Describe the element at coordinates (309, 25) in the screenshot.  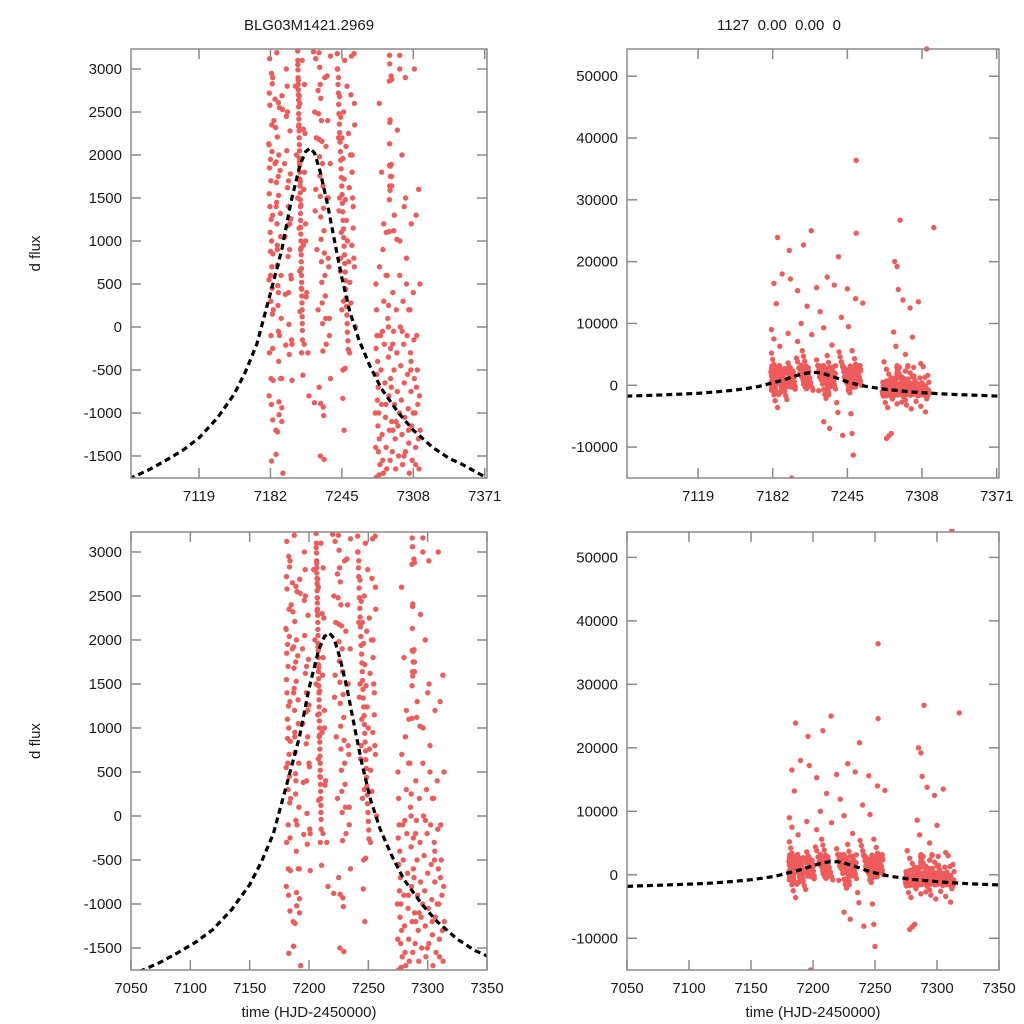
I see `title-left: BLG03M1421.2969` at that location.